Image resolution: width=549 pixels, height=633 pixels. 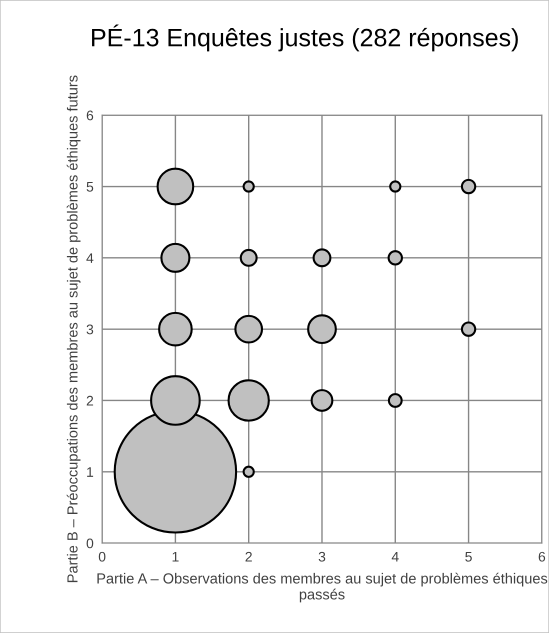 What do you see at coordinates (305, 38) in the screenshot?
I see `chart-title: PÉ-13 Enquêtes justes (282 réponses)` at bounding box center [305, 38].